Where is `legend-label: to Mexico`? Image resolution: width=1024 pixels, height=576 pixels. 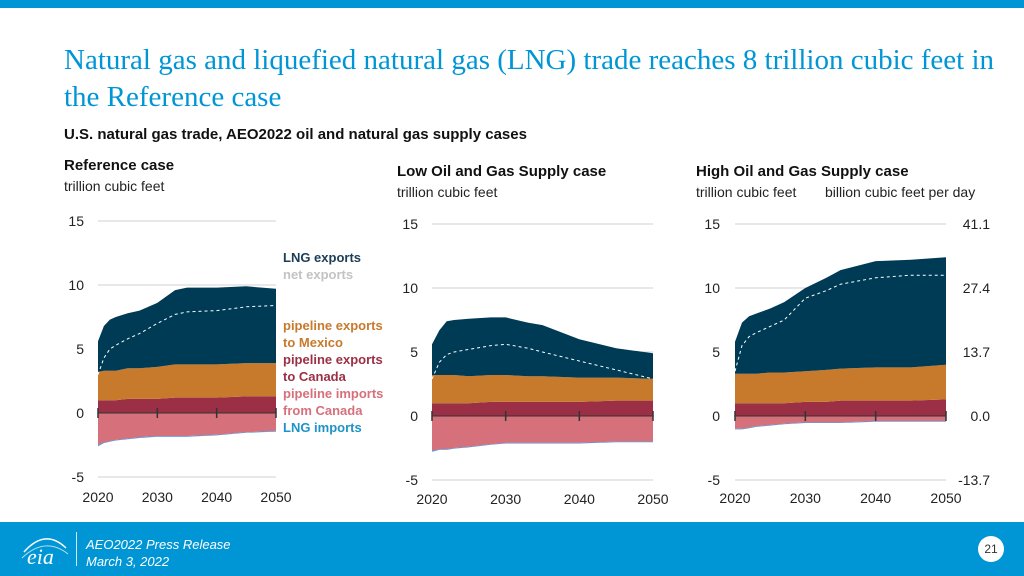 legend-label: to Mexico is located at coordinates (313, 342).